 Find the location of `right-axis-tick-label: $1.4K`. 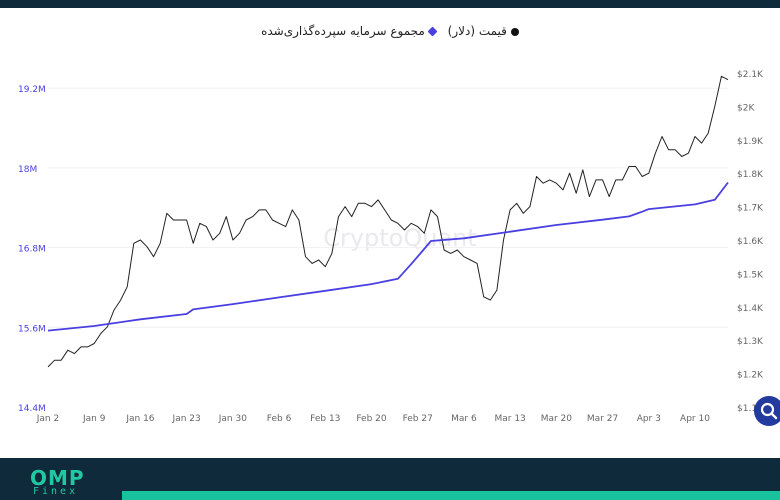

right-axis-tick-label: $1.4K is located at coordinates (750, 309).